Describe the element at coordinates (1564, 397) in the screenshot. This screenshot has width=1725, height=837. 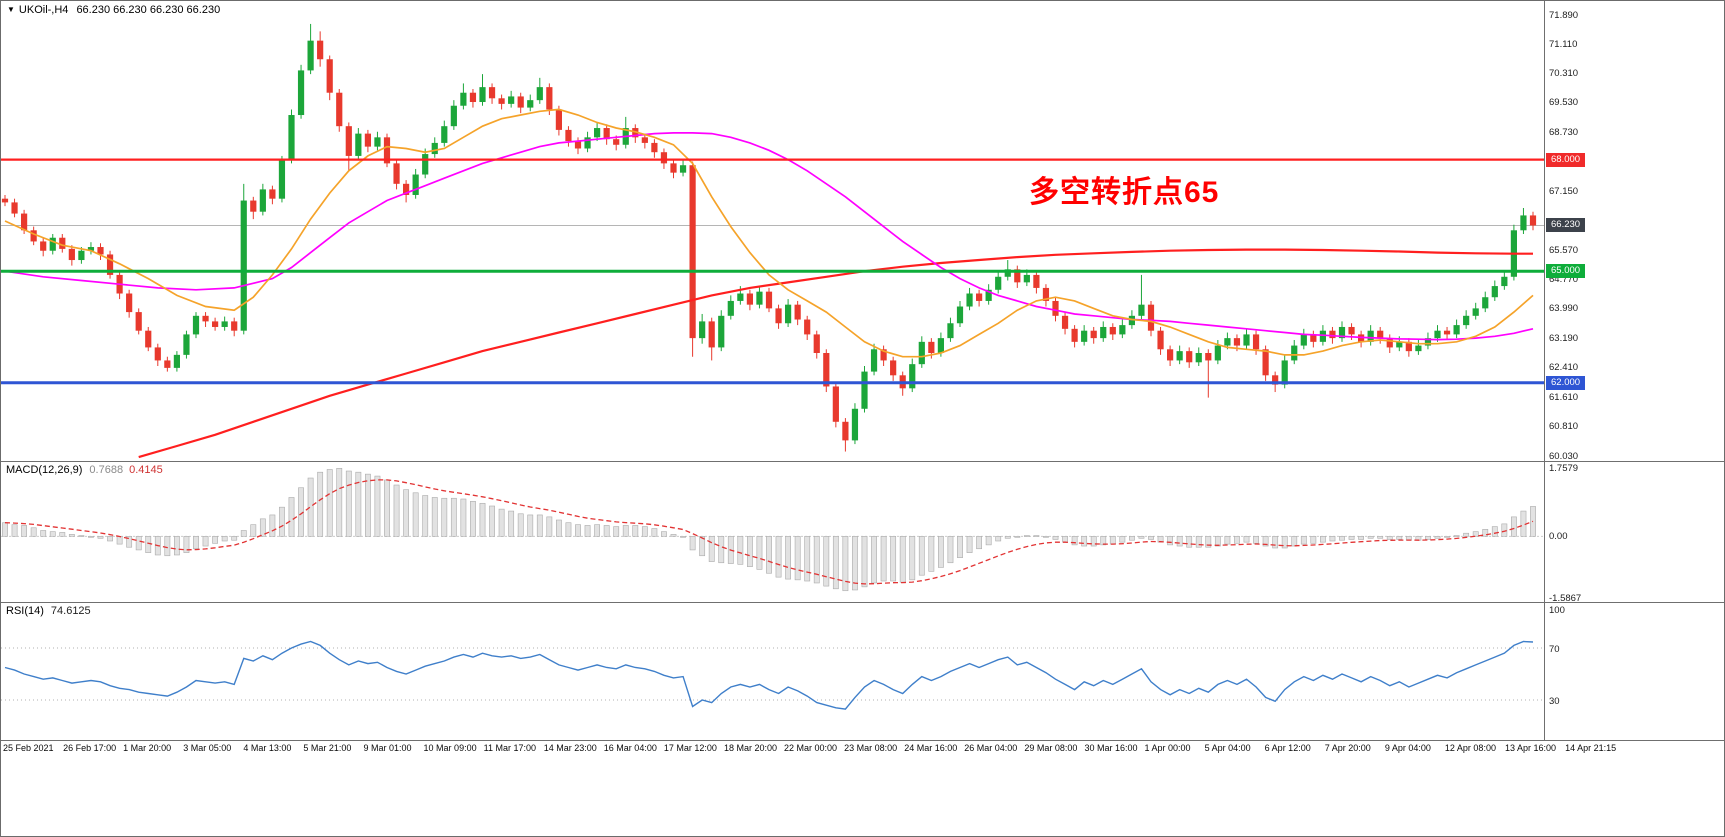
I see `price-axis-tick: 61.610` at that location.